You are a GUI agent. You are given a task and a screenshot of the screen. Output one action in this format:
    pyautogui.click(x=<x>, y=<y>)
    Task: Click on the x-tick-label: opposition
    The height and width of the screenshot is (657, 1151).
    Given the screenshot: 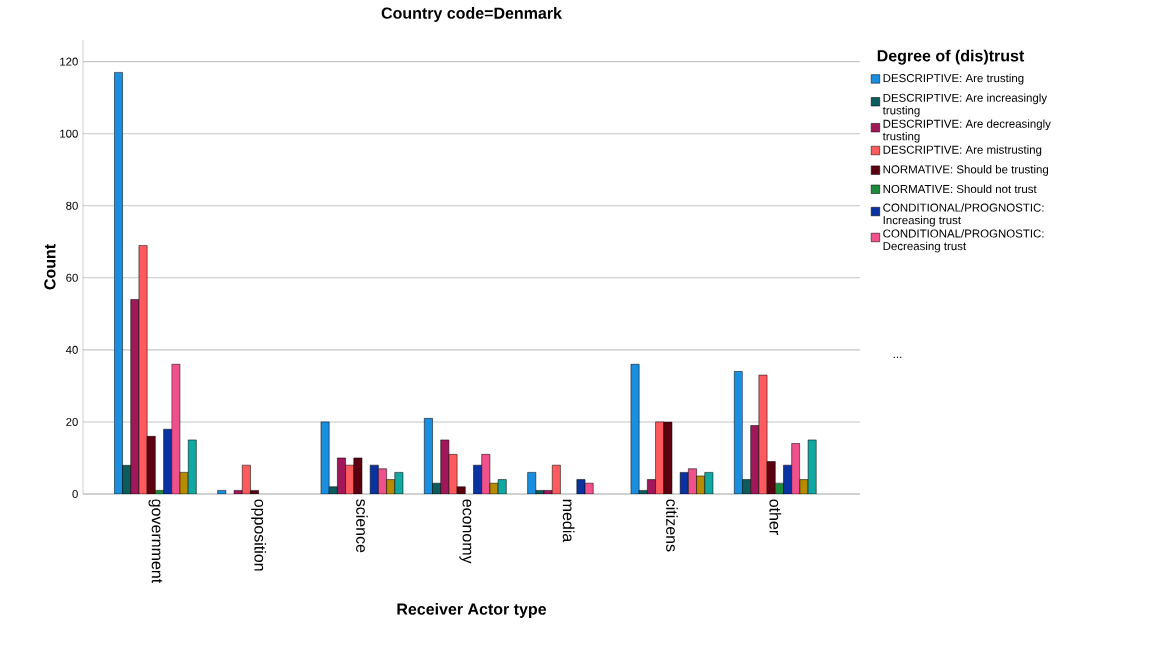 What is the action you would take?
    pyautogui.click(x=259, y=535)
    